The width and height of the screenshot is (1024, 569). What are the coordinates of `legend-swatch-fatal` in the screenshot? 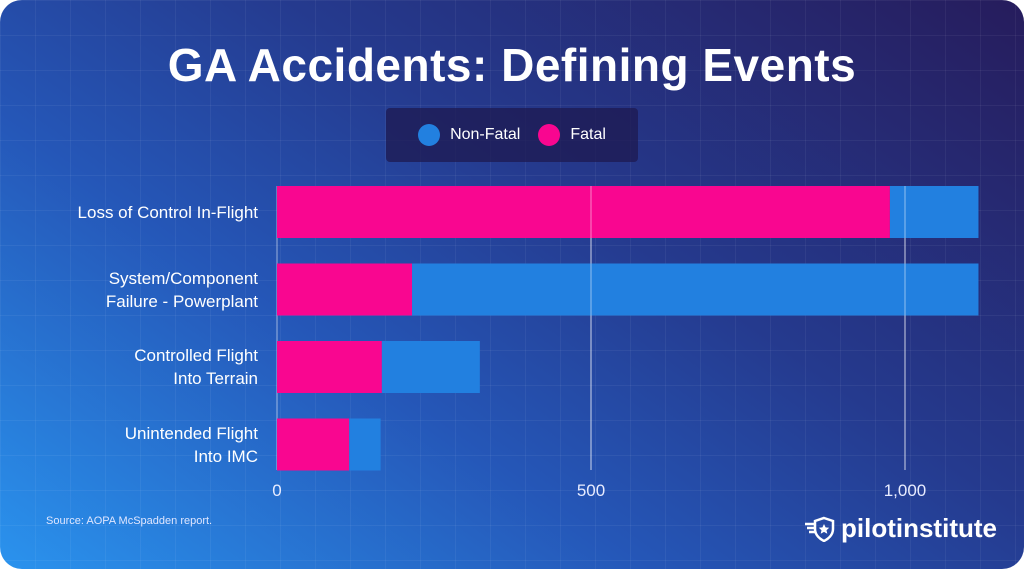 It's located at (549, 135).